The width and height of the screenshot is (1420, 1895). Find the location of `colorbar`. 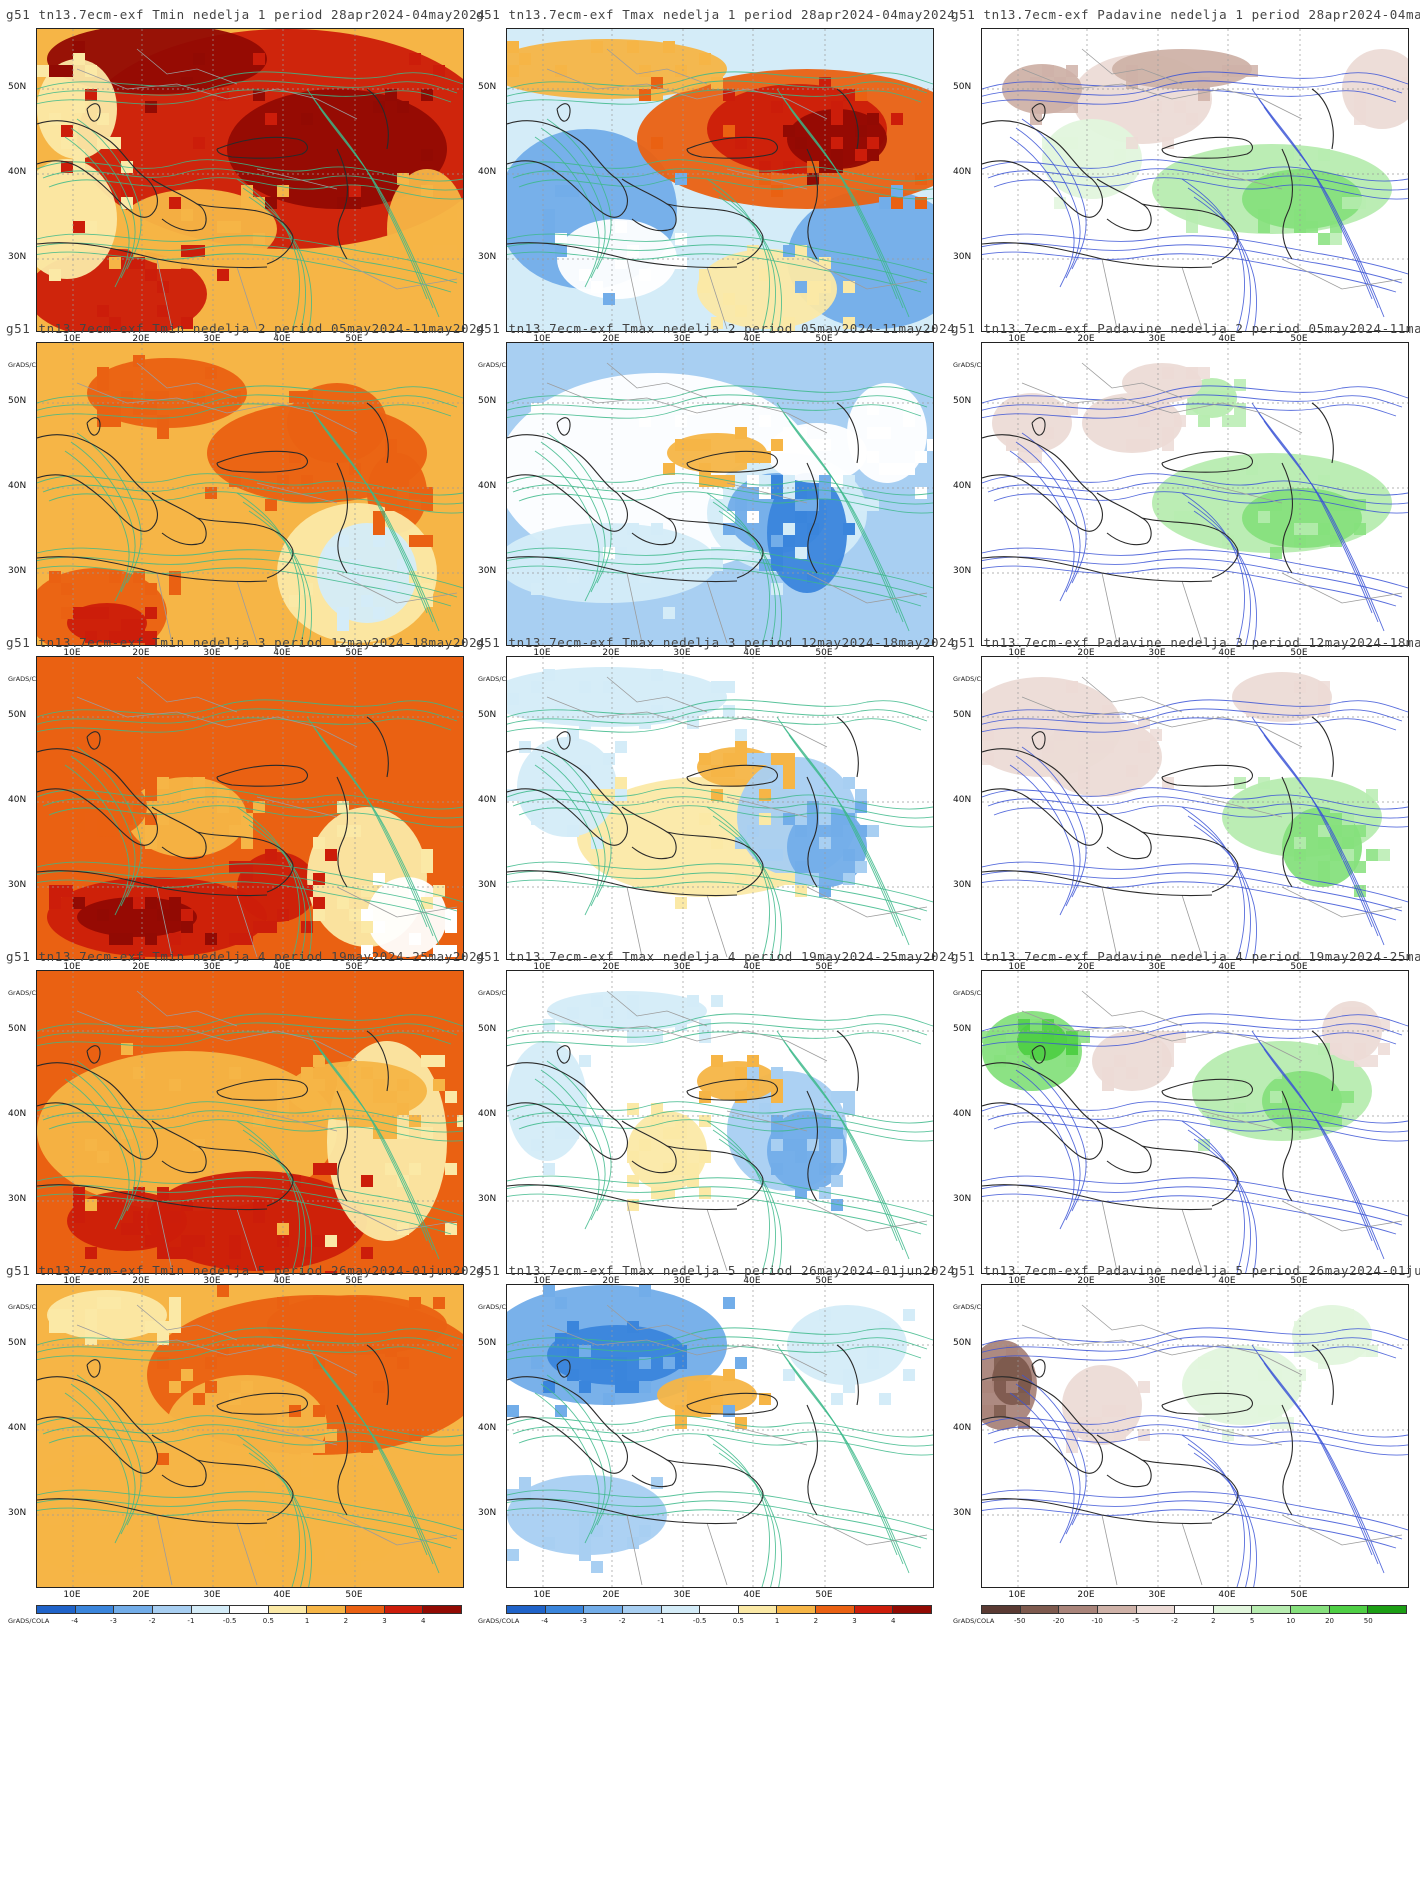

colorbar is located at coordinates (1194, 1609).